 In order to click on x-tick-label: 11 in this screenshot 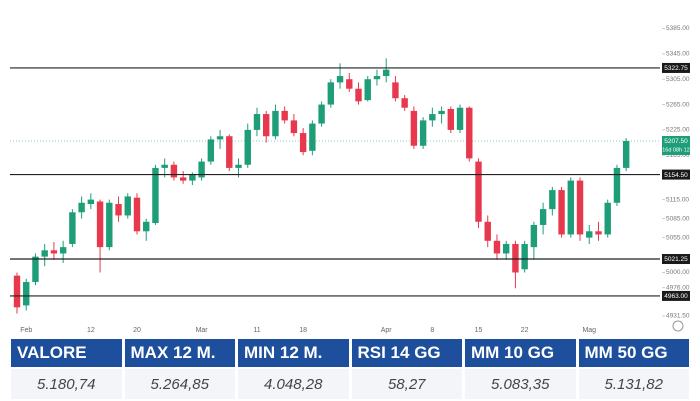, I will do `click(256, 330)`.